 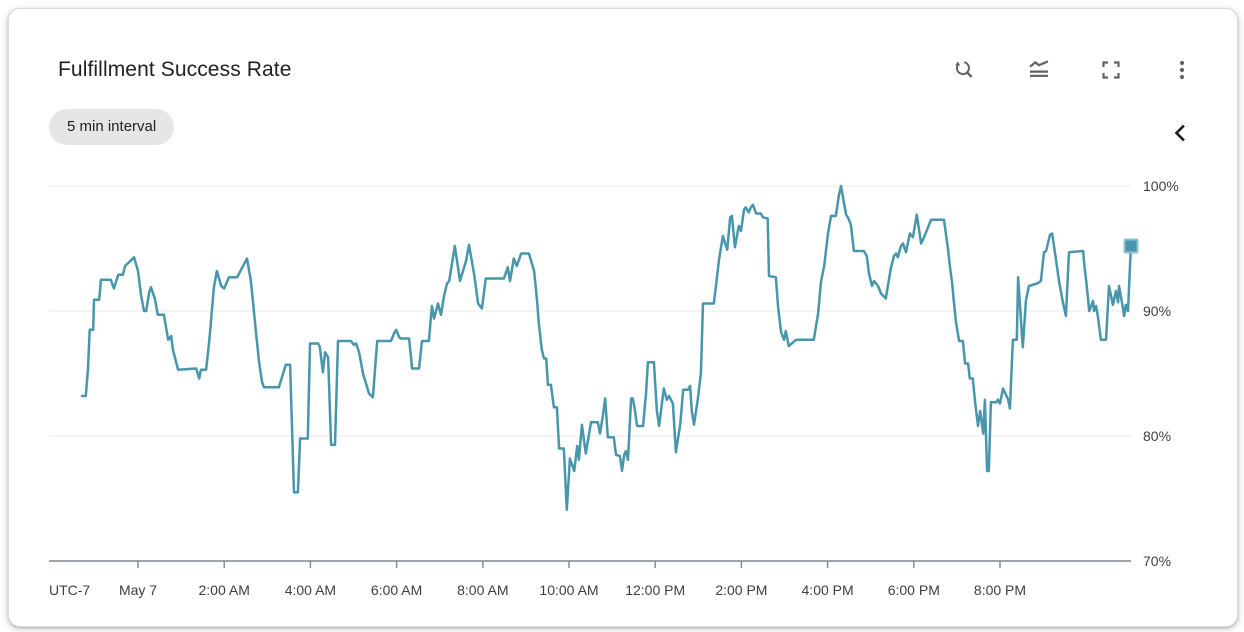 I want to click on x-tick-label: 8:00 AM, so click(x=482, y=590).